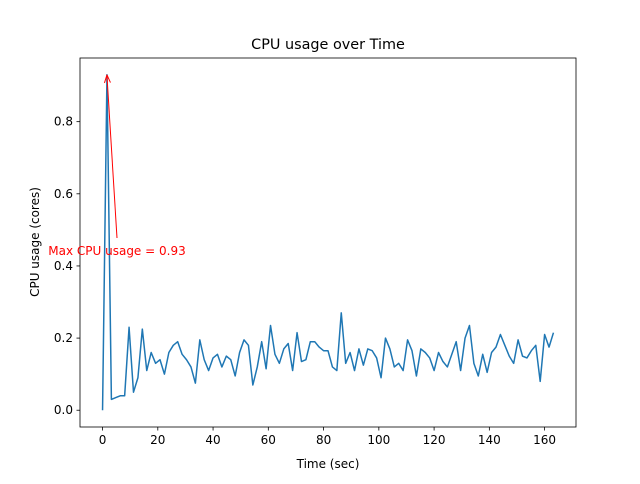  Describe the element at coordinates (35, 242) in the screenshot. I see `y-axis-label: CPU usage (cores)` at that location.